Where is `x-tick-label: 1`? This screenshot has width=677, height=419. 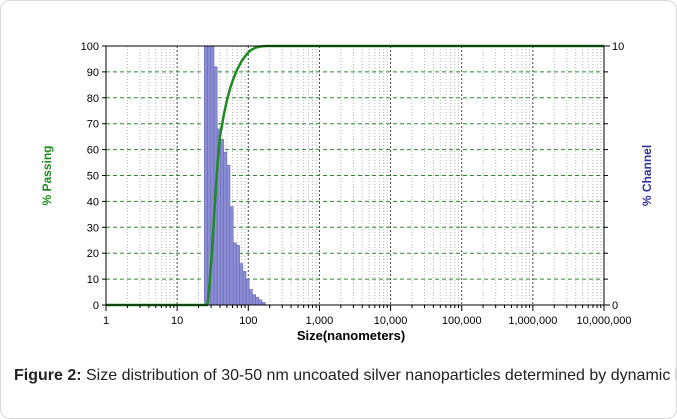 x-tick-label: 1 is located at coordinates (106, 321).